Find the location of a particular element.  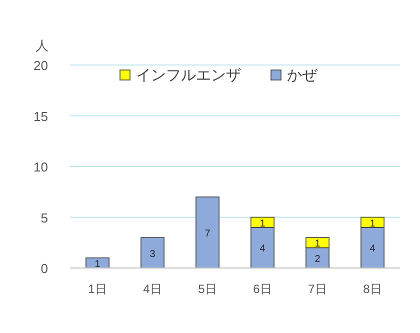

data-label: 7 is located at coordinates (207, 234).